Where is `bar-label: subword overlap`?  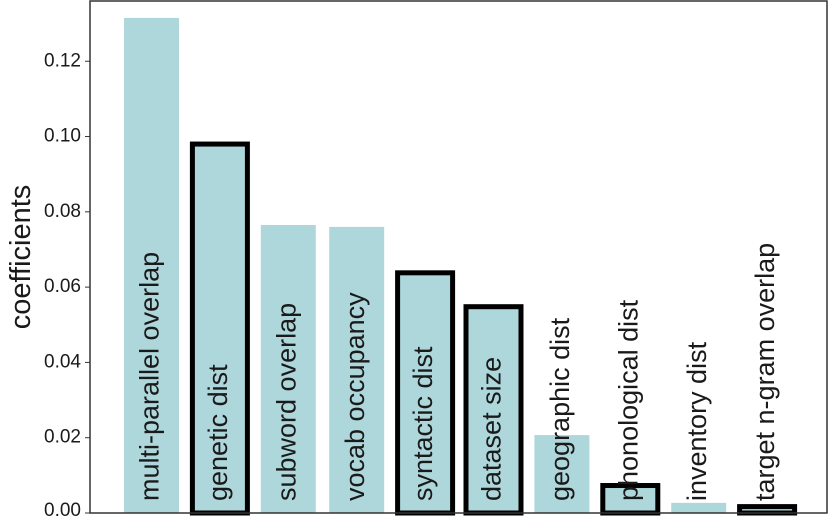 bar-label: subword overlap is located at coordinates (286, 402).